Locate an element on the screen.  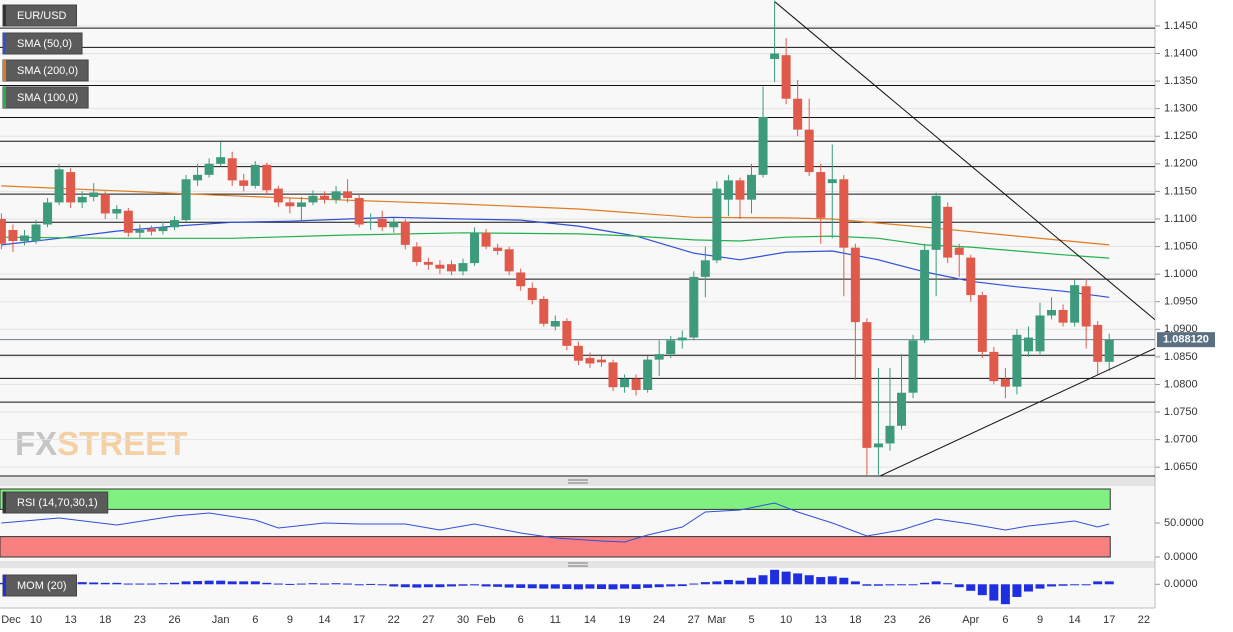
rsi-upper-band is located at coordinates (555, 499).